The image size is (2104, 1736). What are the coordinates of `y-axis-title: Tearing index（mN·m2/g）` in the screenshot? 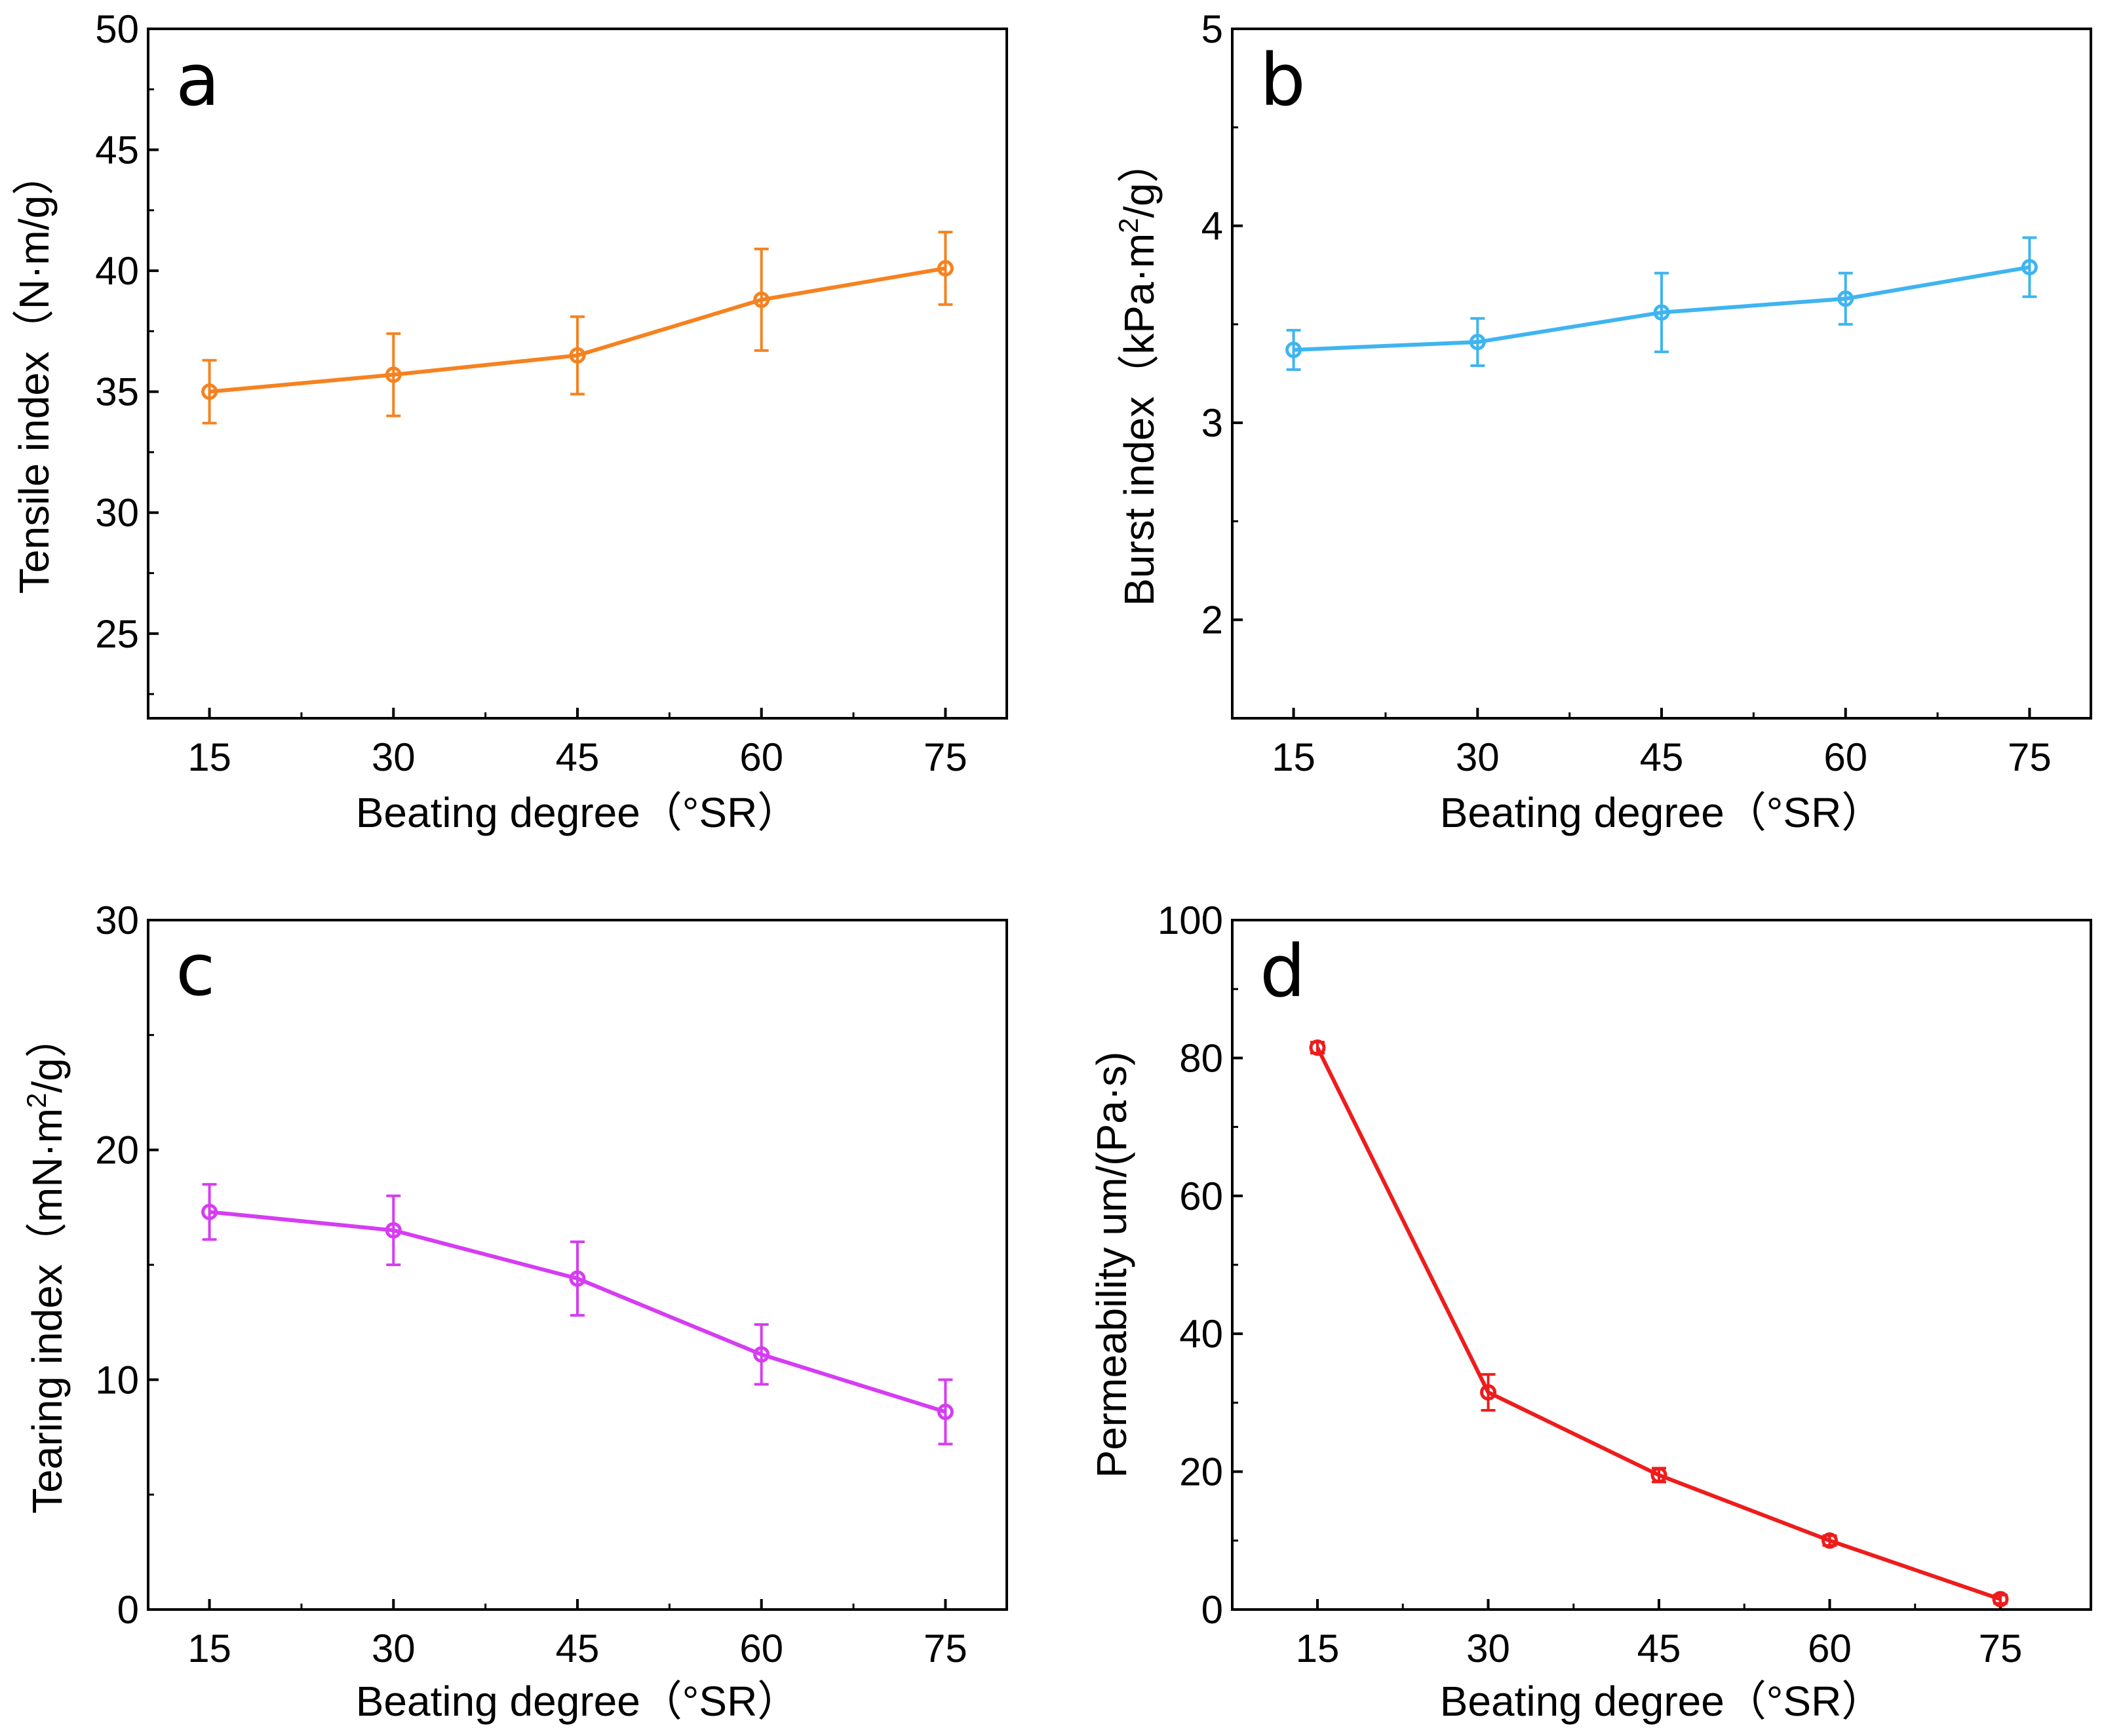 It's located at (46, 1265).